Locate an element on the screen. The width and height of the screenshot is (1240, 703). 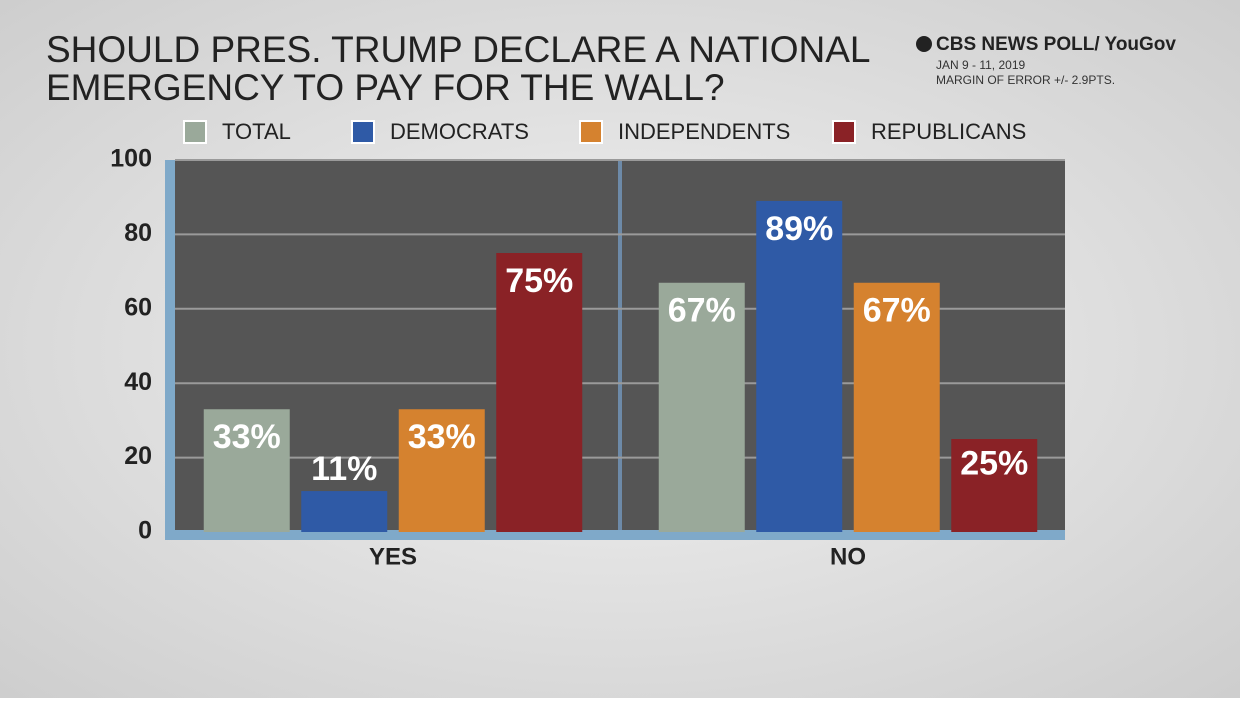
value-label: 89% is located at coordinates (799, 229).